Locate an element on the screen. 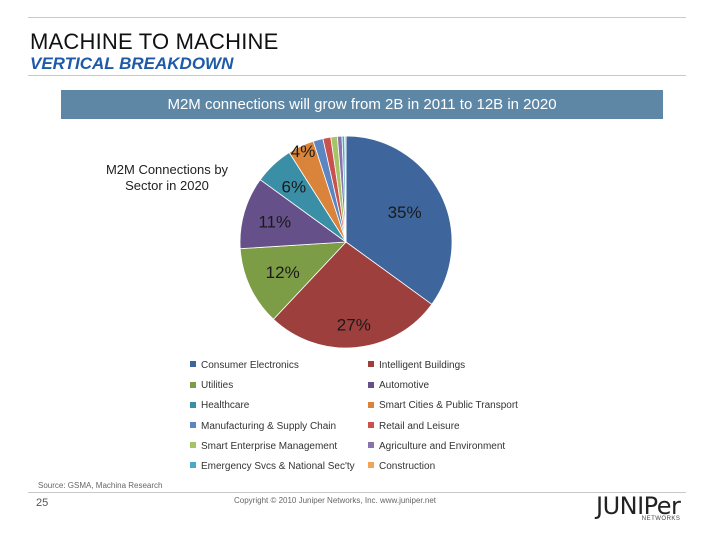  legend-item: Consumer Electronics is located at coordinates (244, 365).